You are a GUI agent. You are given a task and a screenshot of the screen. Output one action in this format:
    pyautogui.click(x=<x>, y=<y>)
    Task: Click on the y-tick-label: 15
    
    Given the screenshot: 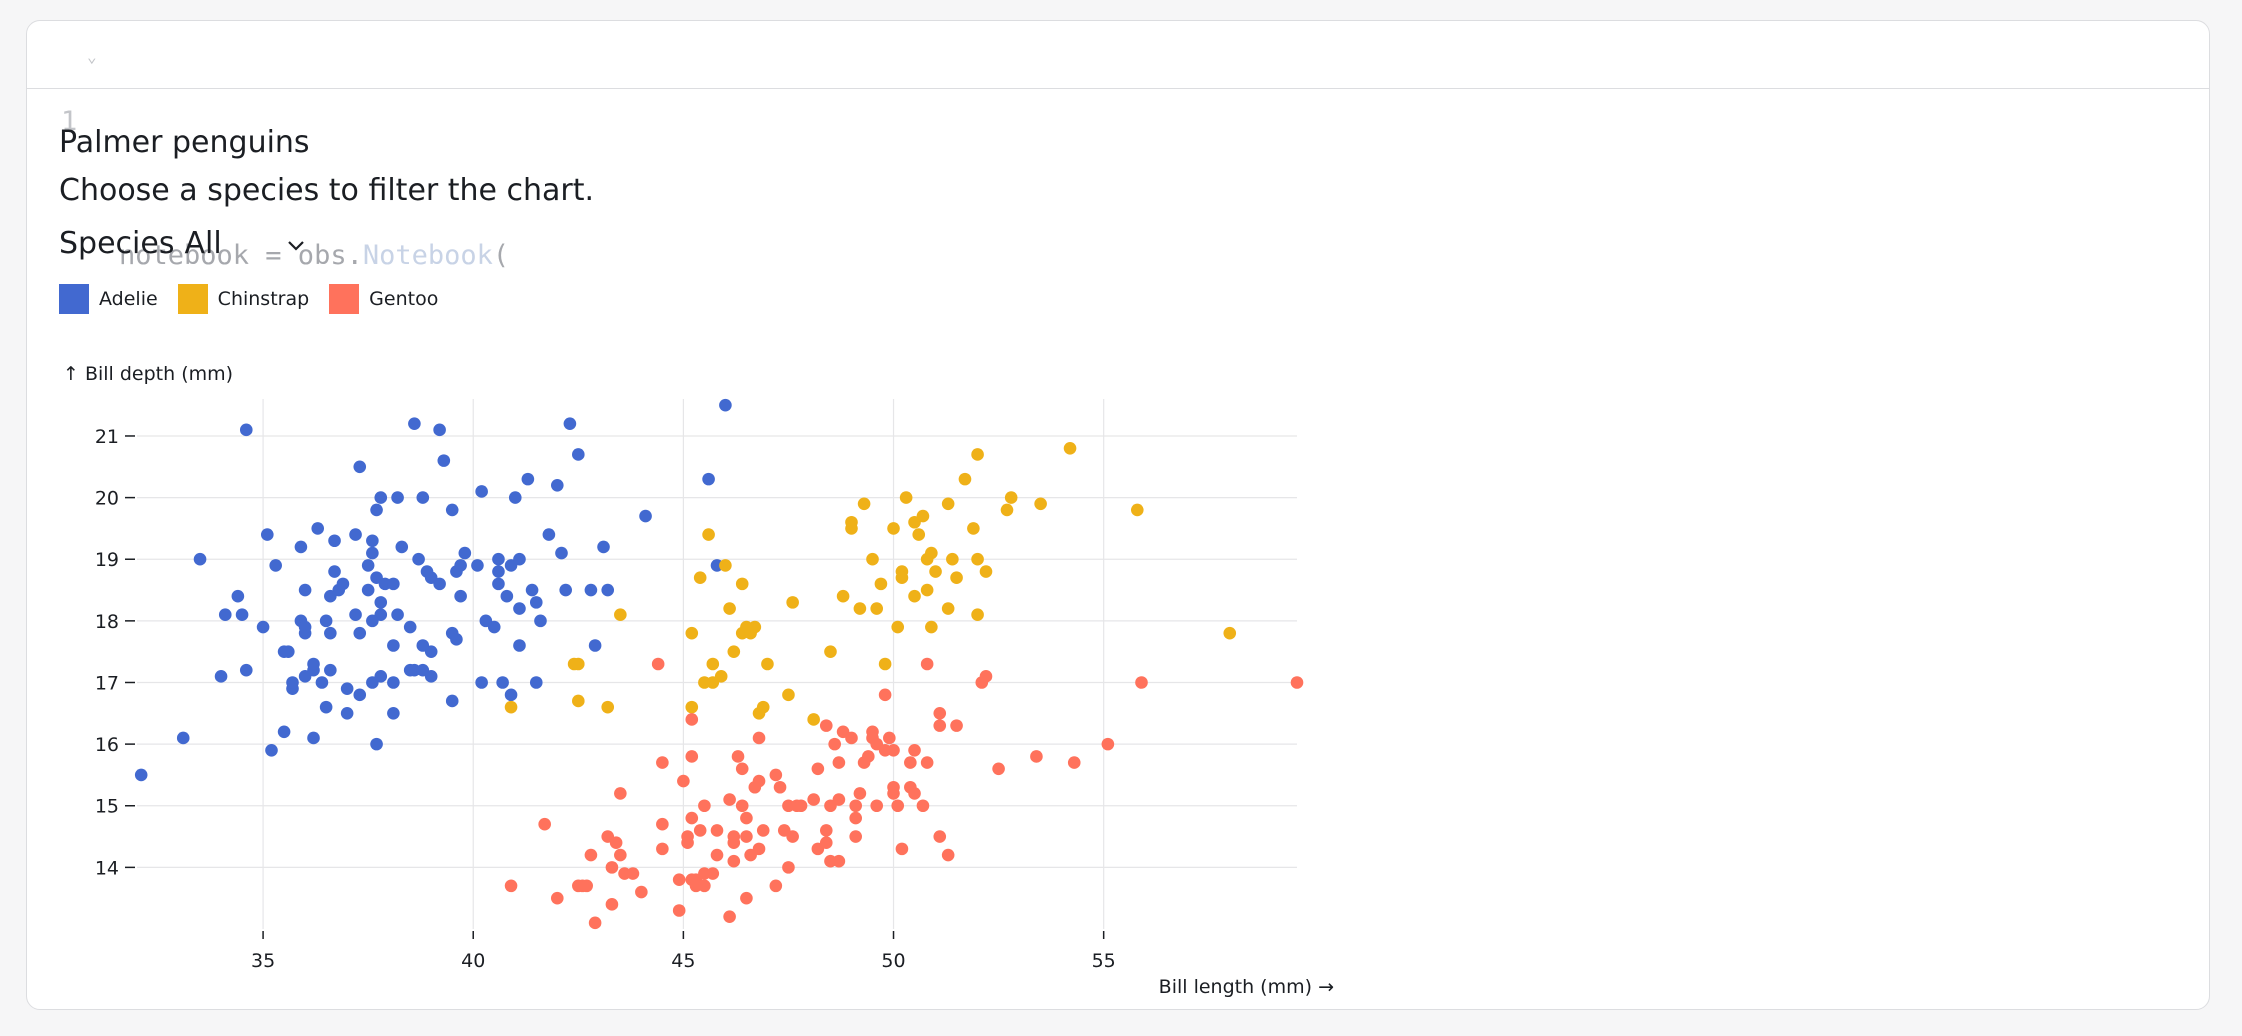 What is the action you would take?
    pyautogui.click(x=107, y=807)
    